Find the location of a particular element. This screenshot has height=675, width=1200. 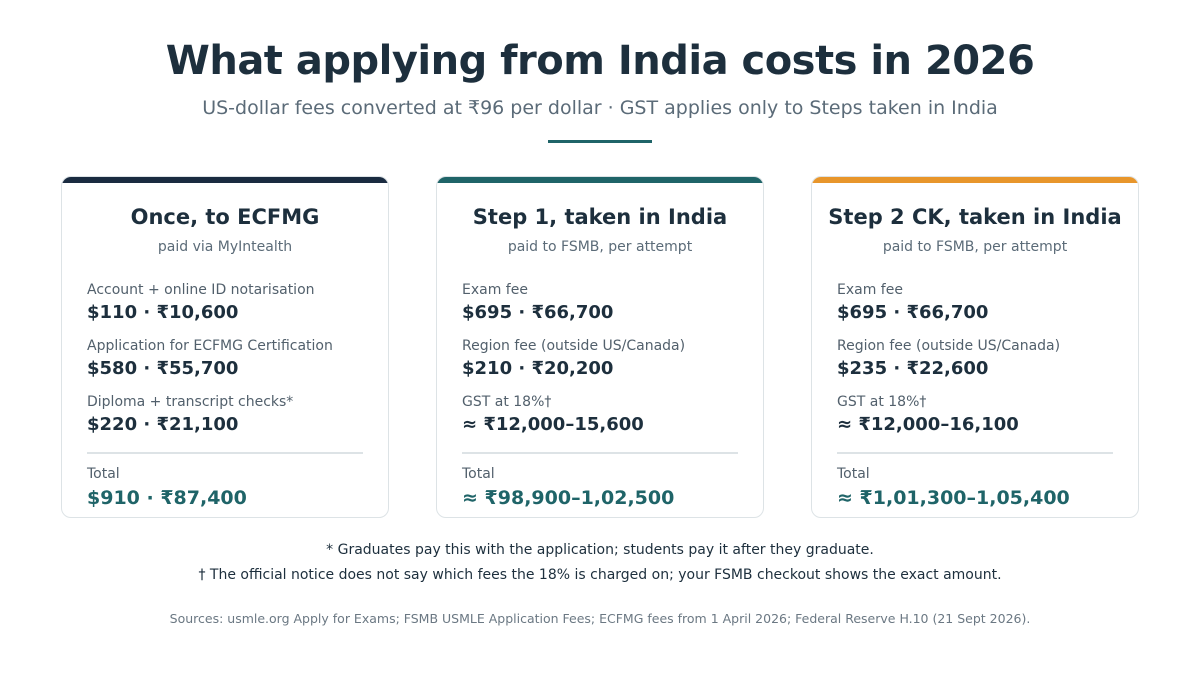

card-title: Once, to ECFMG is located at coordinates (225, 217).